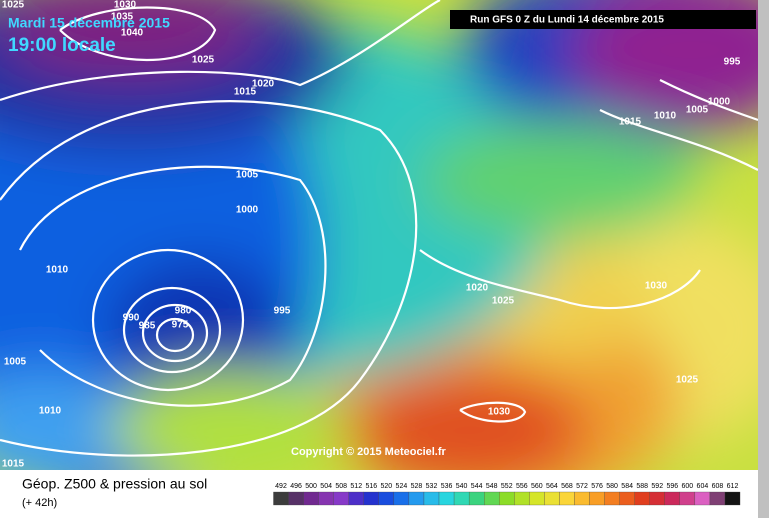  I want to click on run-box, so click(603, 19).